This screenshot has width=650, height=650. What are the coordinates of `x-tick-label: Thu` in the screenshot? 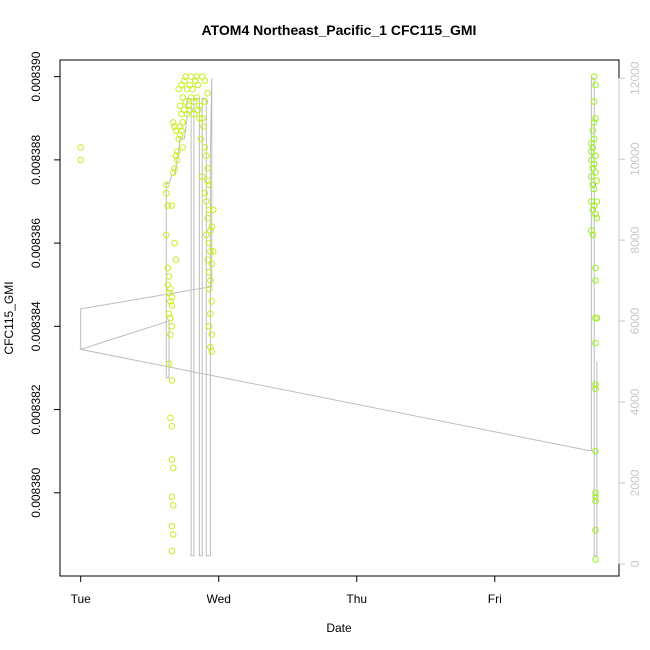 It's located at (356, 599).